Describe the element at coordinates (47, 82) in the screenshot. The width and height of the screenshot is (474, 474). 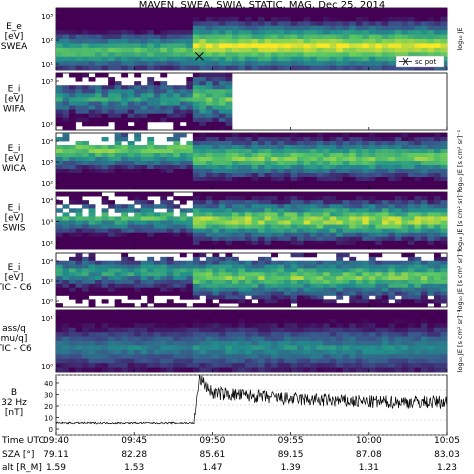
I see `y-tick-label: 10³` at that location.